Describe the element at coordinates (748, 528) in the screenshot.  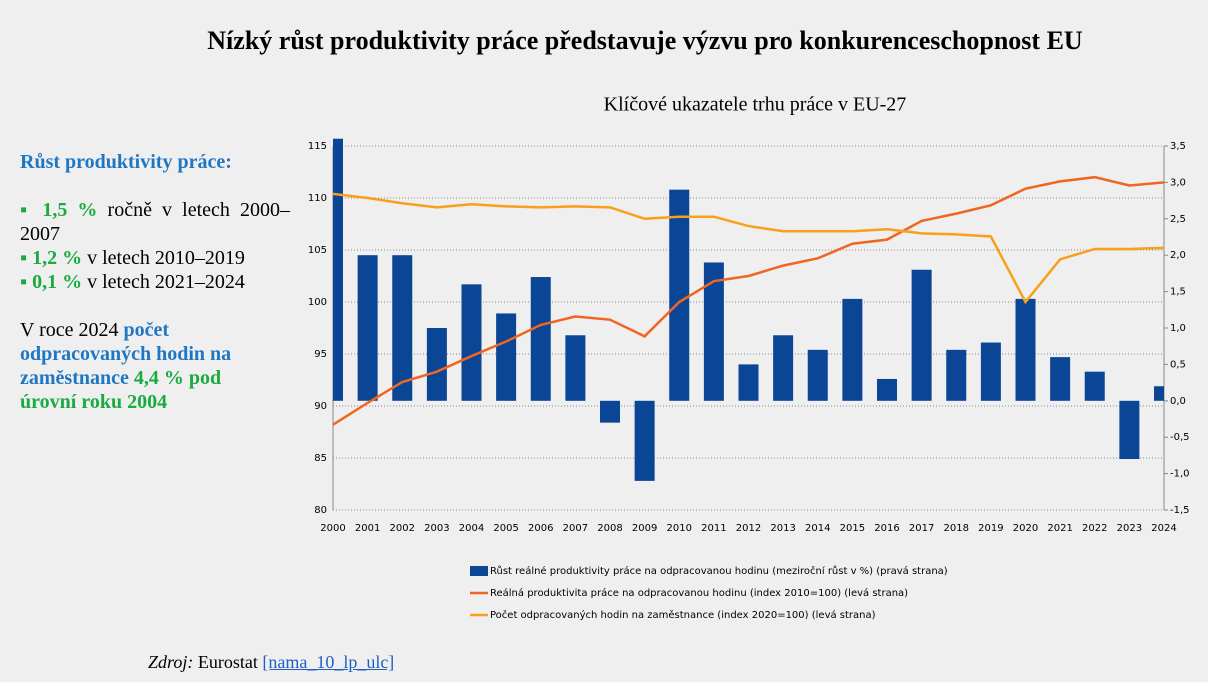
I see `x-tick-label: 2012` at that location.